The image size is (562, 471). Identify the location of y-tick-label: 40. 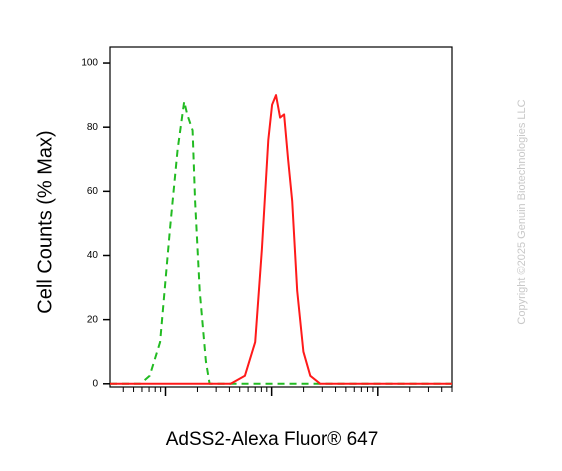
(93, 255).